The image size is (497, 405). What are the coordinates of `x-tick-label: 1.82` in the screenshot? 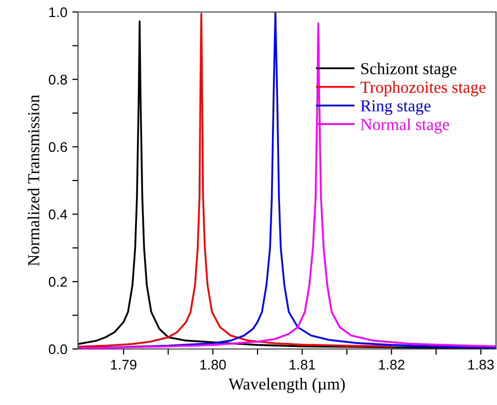 It's located at (391, 365).